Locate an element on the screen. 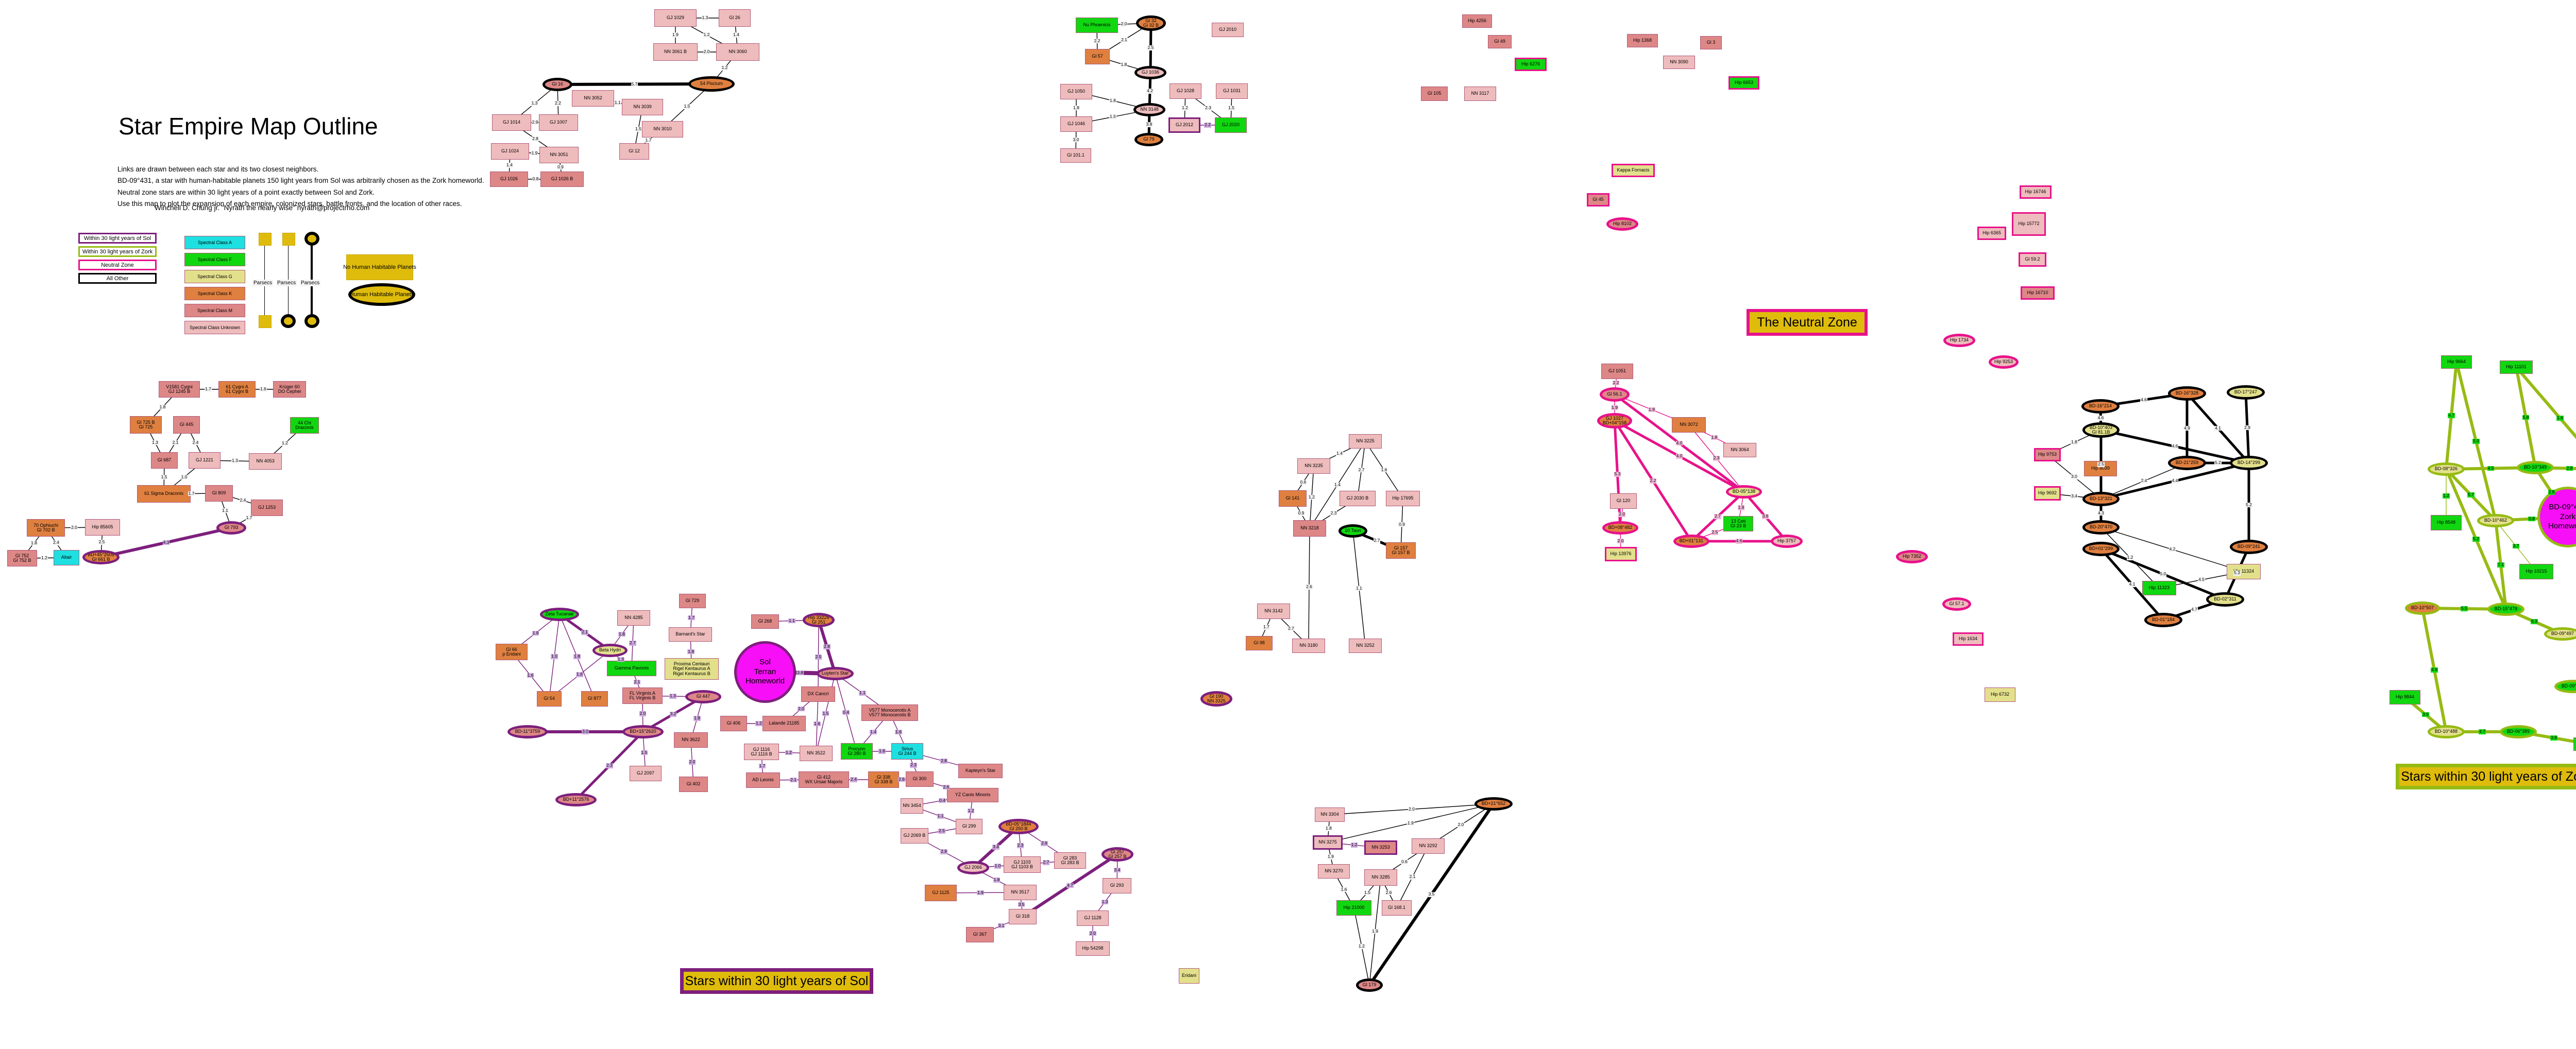 This screenshot has height=1049, width=2576. star-node: Hip 7352 is located at coordinates (1912, 556).